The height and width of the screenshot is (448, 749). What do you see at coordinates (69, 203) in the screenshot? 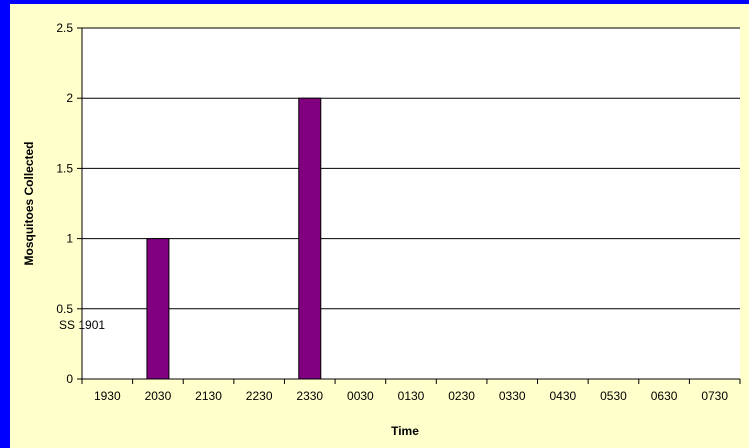
I see `y-tick-labels: 0 0.5 1 1.5 2 2.5` at bounding box center [69, 203].